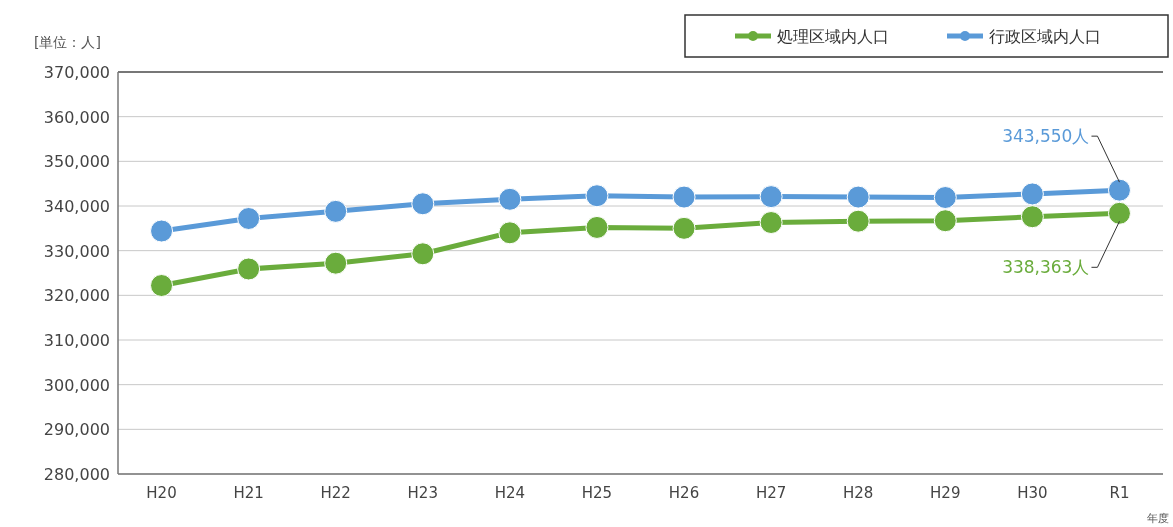  What do you see at coordinates (1119, 493) in the screenshot?
I see `x-tick-label: R1` at bounding box center [1119, 493].